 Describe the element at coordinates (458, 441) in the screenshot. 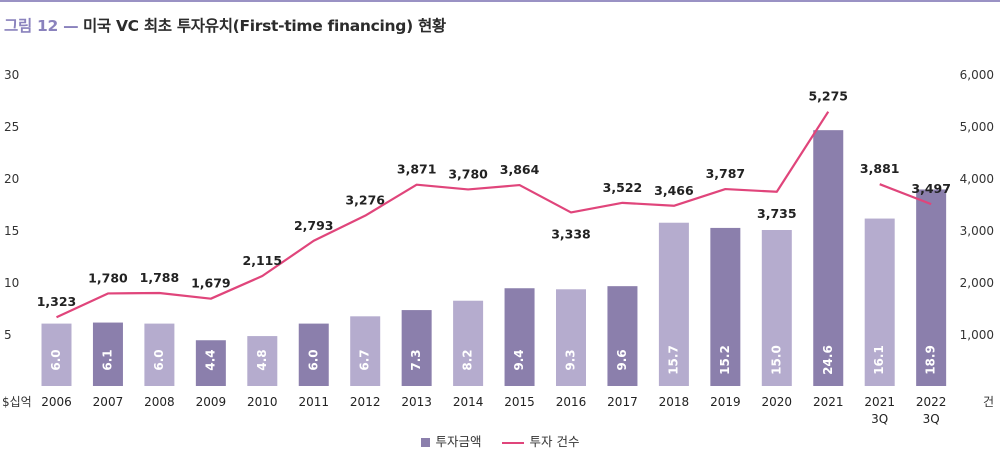

I see `legend-label-amount: 투자금액` at that location.